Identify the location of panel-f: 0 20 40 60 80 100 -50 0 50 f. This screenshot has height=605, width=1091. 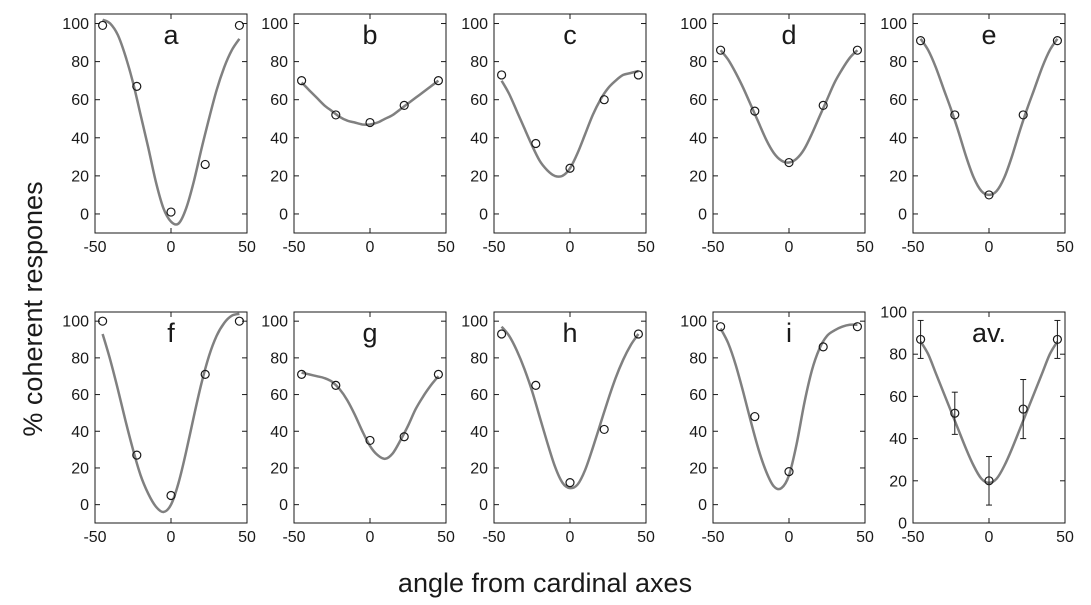
(159, 428).